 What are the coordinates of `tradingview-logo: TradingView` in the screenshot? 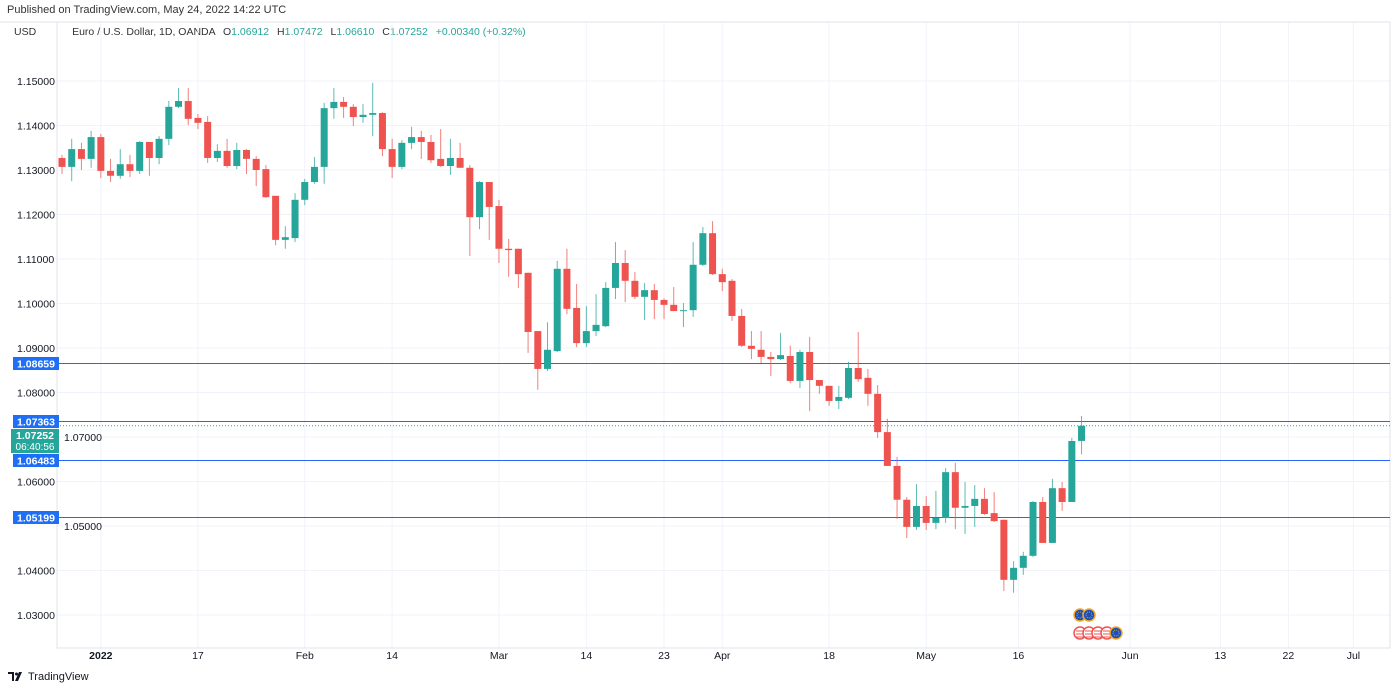 It's located at (48, 677).